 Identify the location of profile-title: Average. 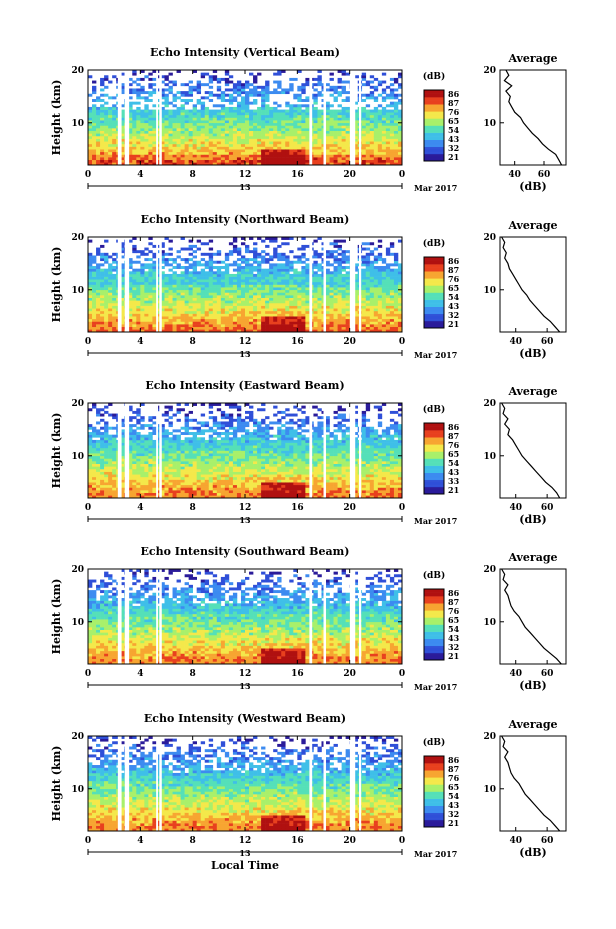
(532, 391).